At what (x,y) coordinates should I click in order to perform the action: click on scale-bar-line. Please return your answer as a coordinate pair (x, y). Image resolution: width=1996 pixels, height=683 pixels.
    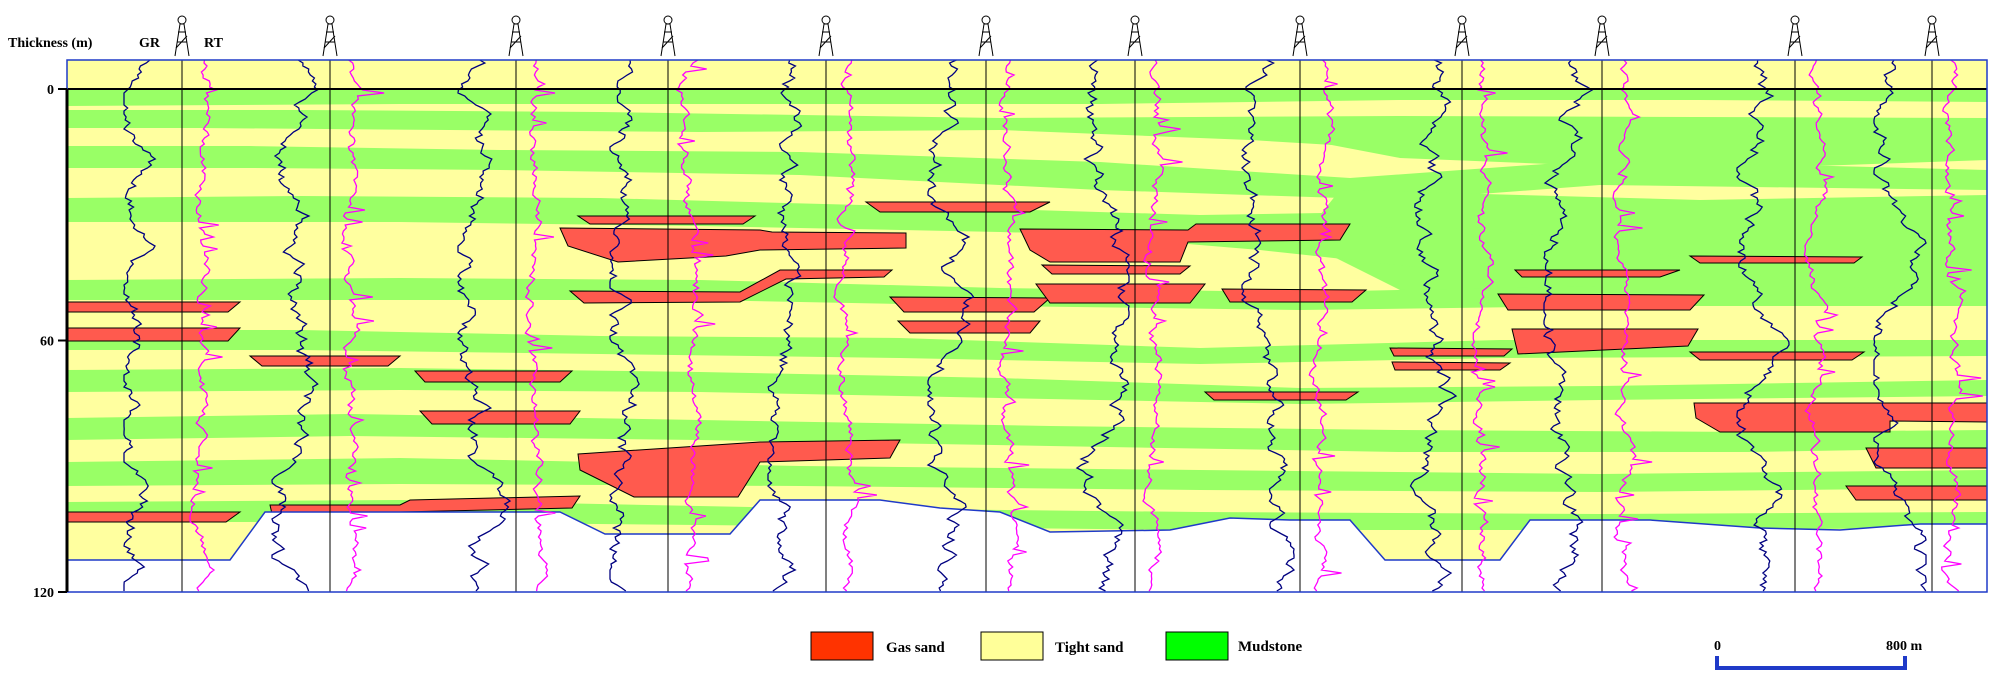
    Looking at the image, I should click on (1811, 663).